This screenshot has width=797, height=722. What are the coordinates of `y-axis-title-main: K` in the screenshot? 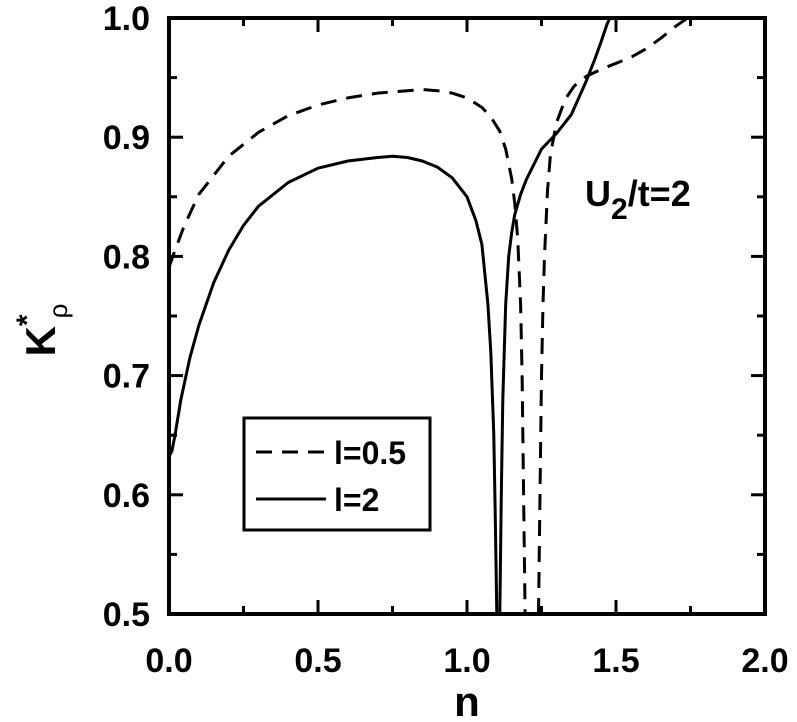 It's located at (40, 341).